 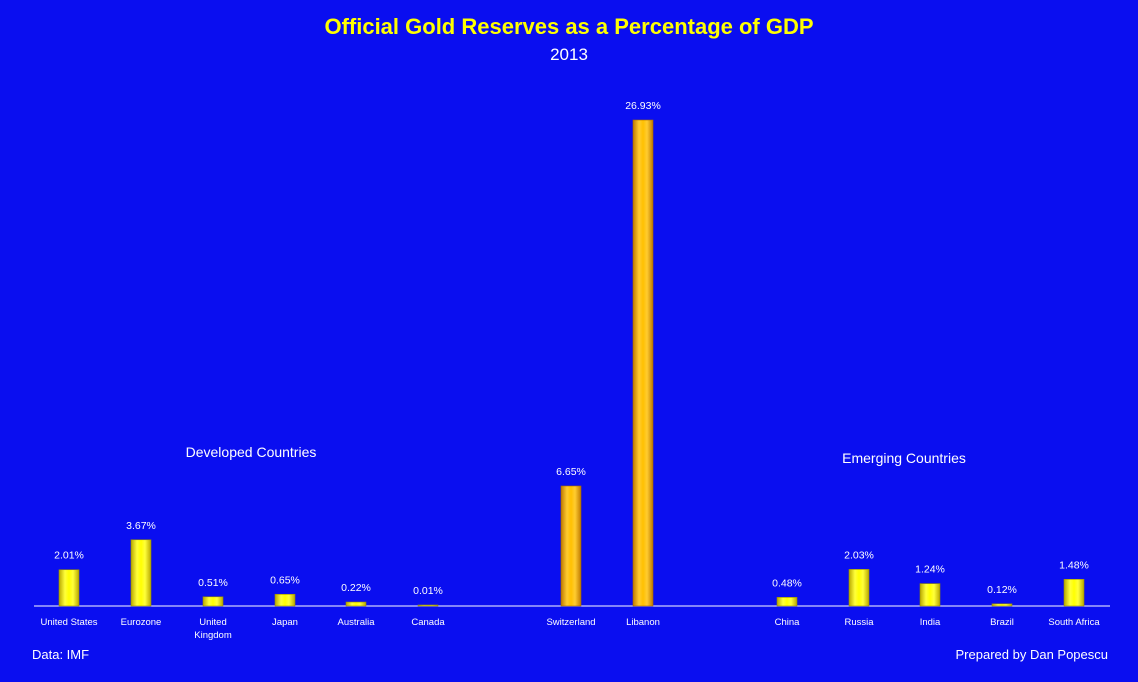 What do you see at coordinates (788, 622) in the screenshot?
I see `category-tick-label: China` at bounding box center [788, 622].